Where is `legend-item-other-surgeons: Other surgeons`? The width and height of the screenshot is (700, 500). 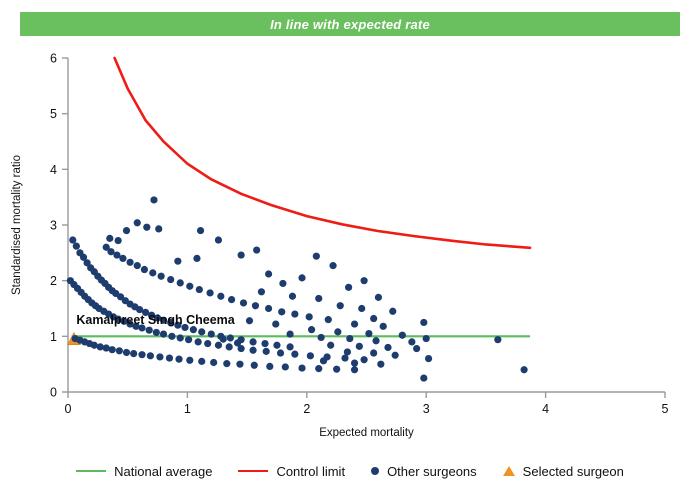
legend-item-other-surgeons: Other surgeons is located at coordinates (424, 471).